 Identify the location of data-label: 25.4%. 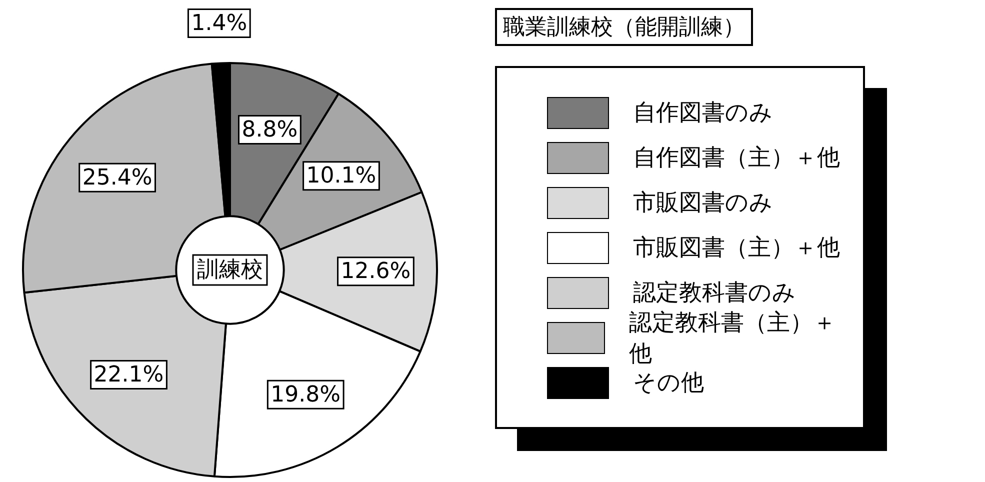
(117, 177).